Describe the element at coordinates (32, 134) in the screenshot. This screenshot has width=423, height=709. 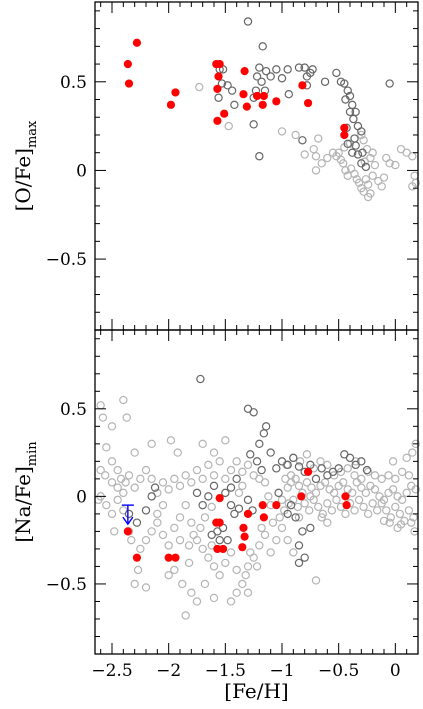
I see `y-axis-label-subscript: max` at that location.